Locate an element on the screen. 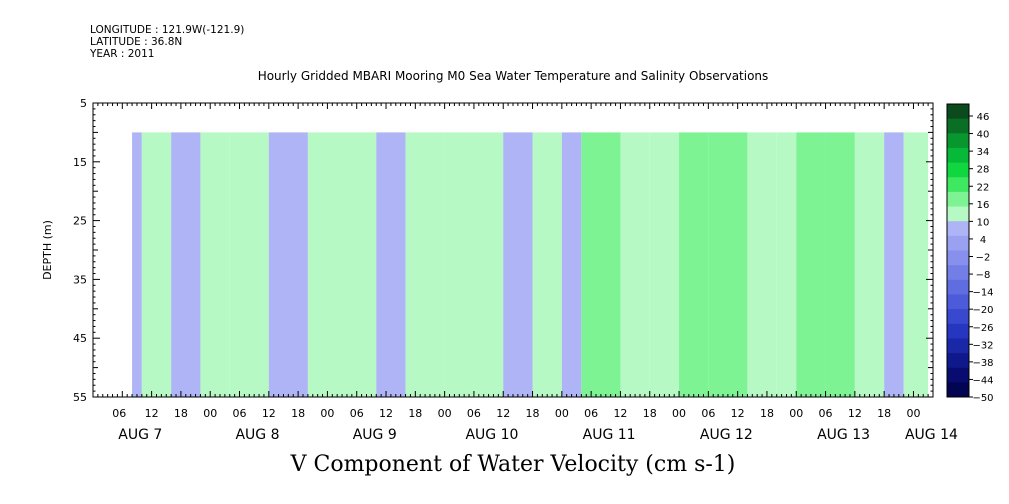 The width and height of the screenshot is (1009, 504). x-day-label: AUG 8 is located at coordinates (257, 435).